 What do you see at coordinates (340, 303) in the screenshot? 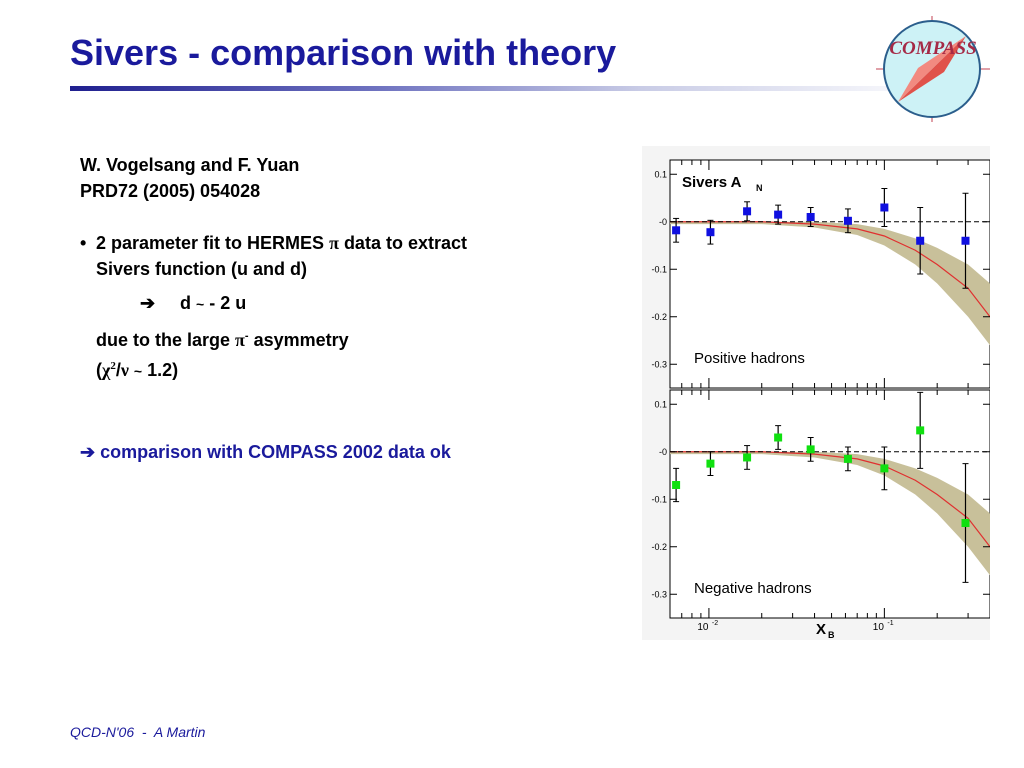
I see `relation-line: ➔ d ~ - 2 u` at bounding box center [340, 303].